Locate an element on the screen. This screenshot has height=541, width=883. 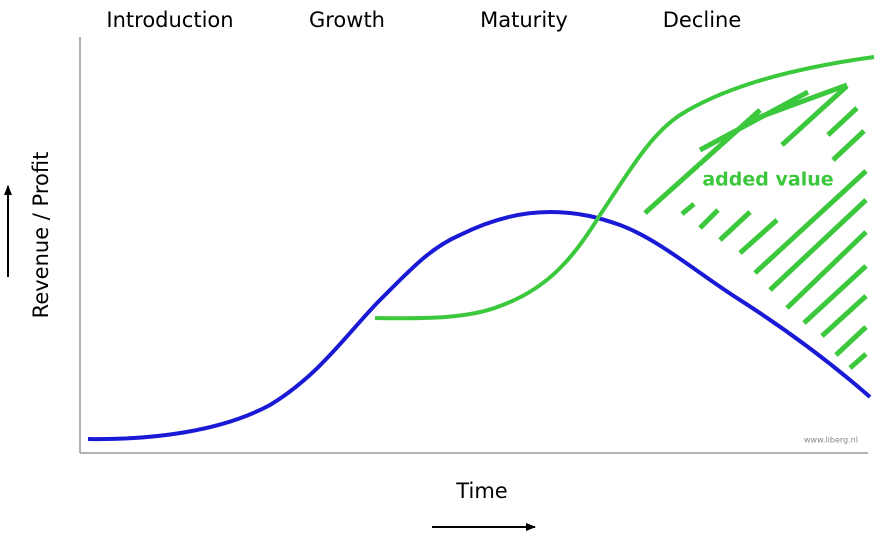
annotation-background is located at coordinates (768, 180).